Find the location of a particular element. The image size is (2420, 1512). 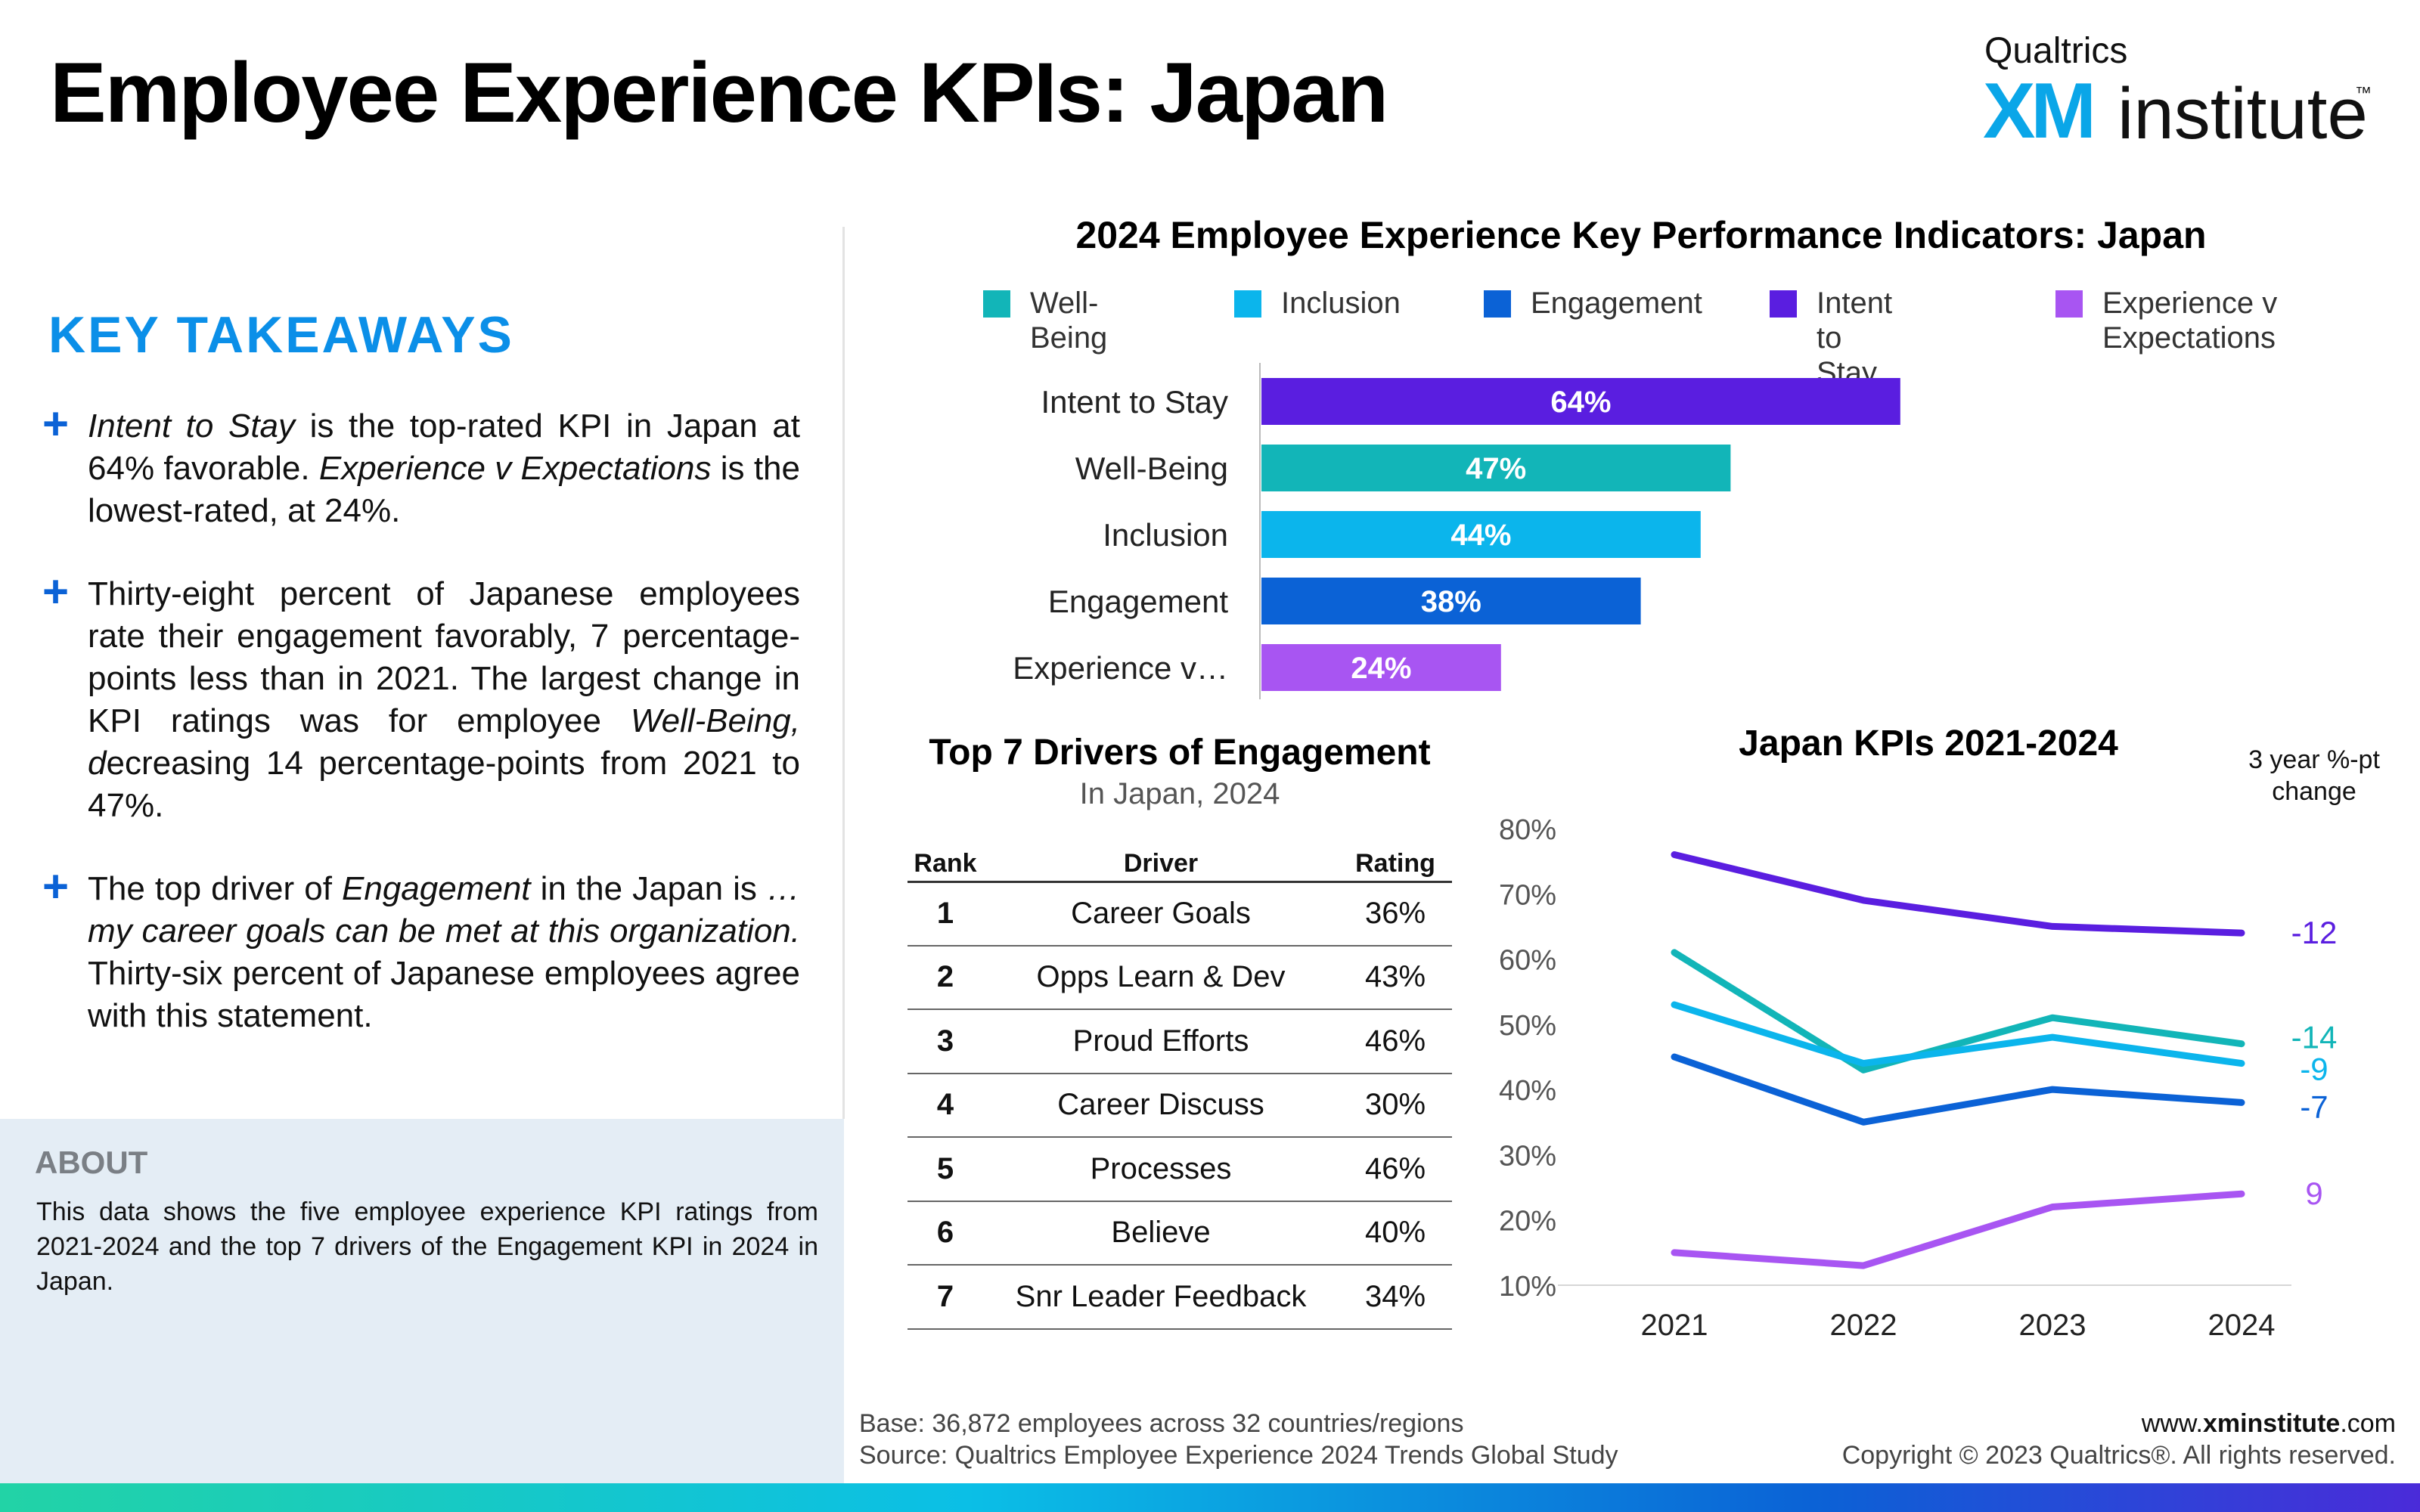

x-tick-label: 2022 is located at coordinates (1864, 1325).